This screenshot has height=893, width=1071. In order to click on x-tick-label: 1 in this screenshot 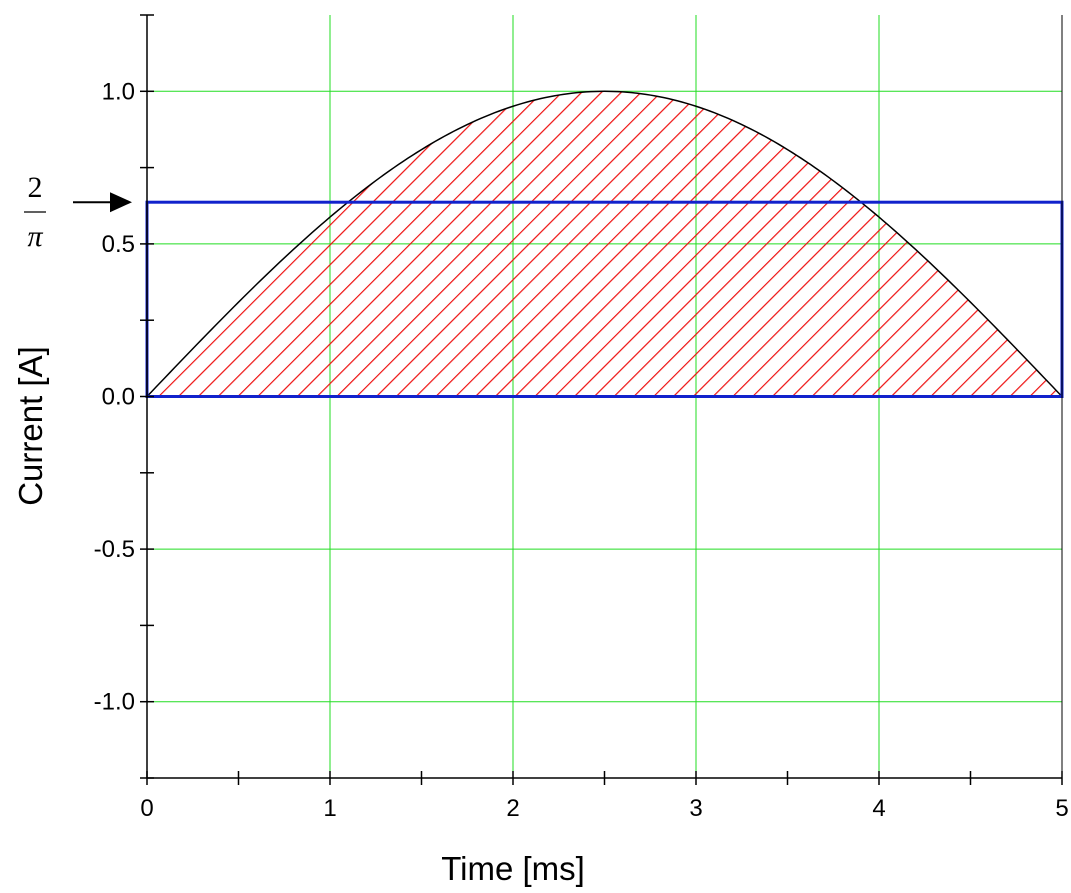, I will do `click(329, 808)`.